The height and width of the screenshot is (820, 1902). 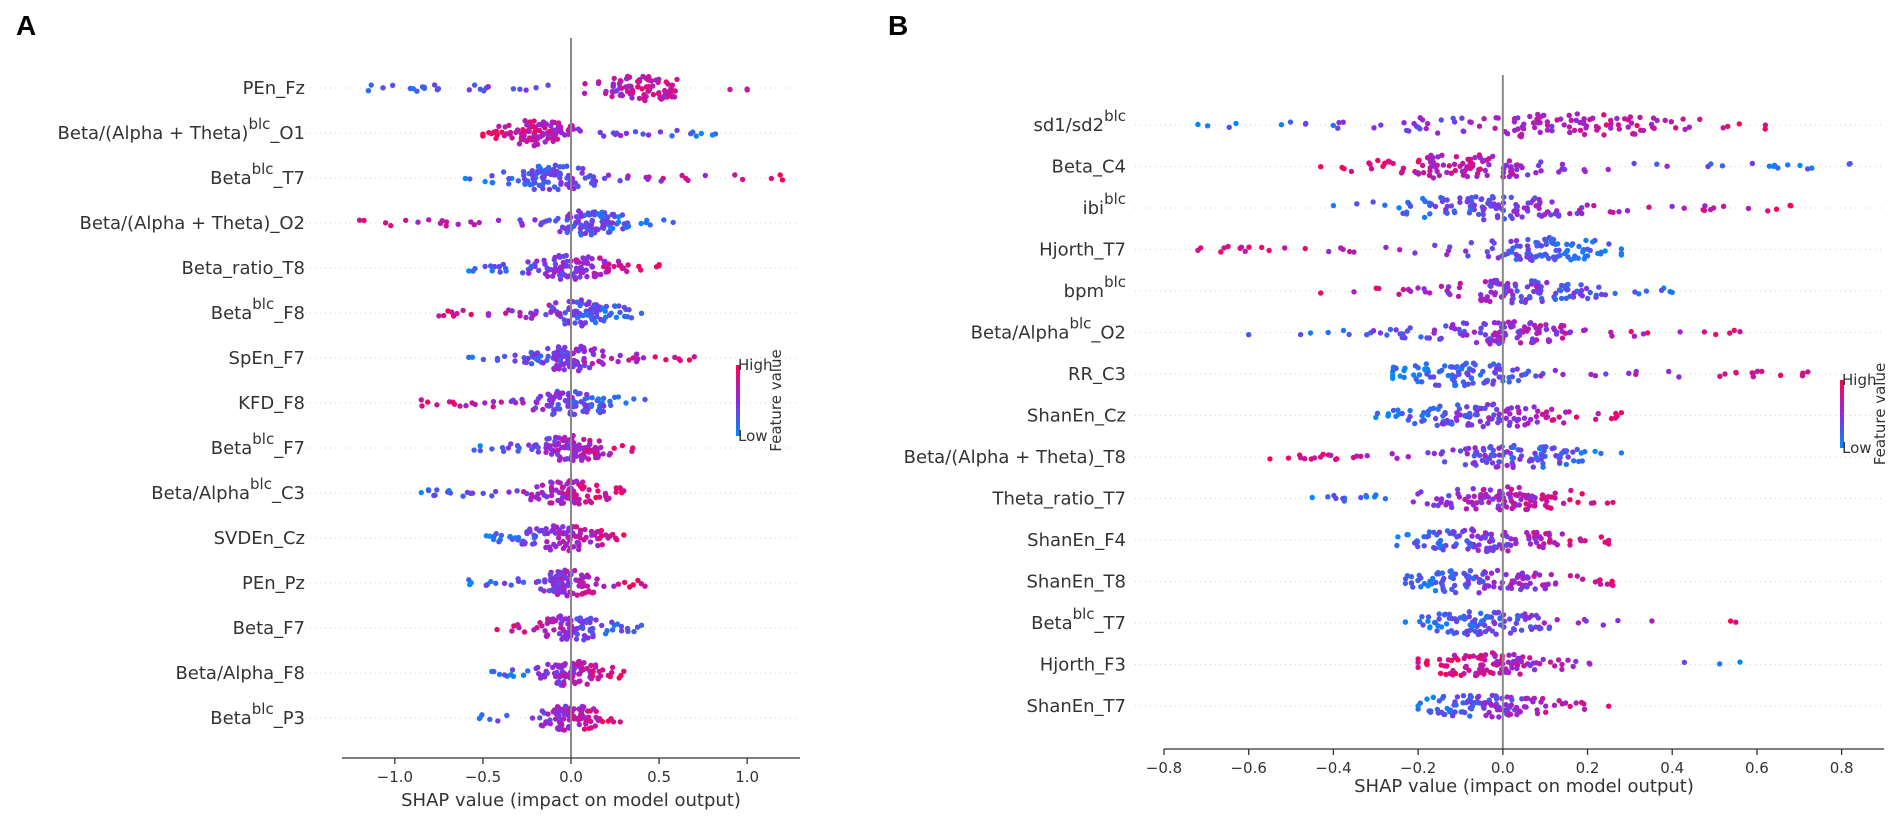 What do you see at coordinates (257, 174) in the screenshot?
I see `feature-label: Betablc_T7` at bounding box center [257, 174].